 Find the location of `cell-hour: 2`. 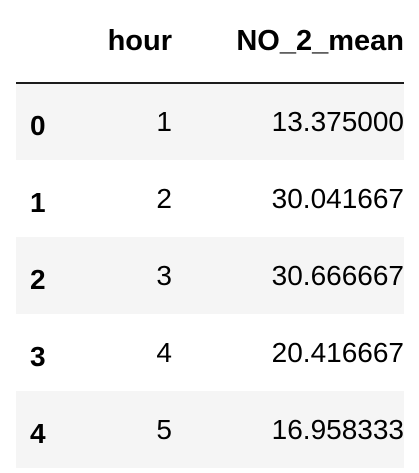

cell-hour: 2 is located at coordinates (164, 198).